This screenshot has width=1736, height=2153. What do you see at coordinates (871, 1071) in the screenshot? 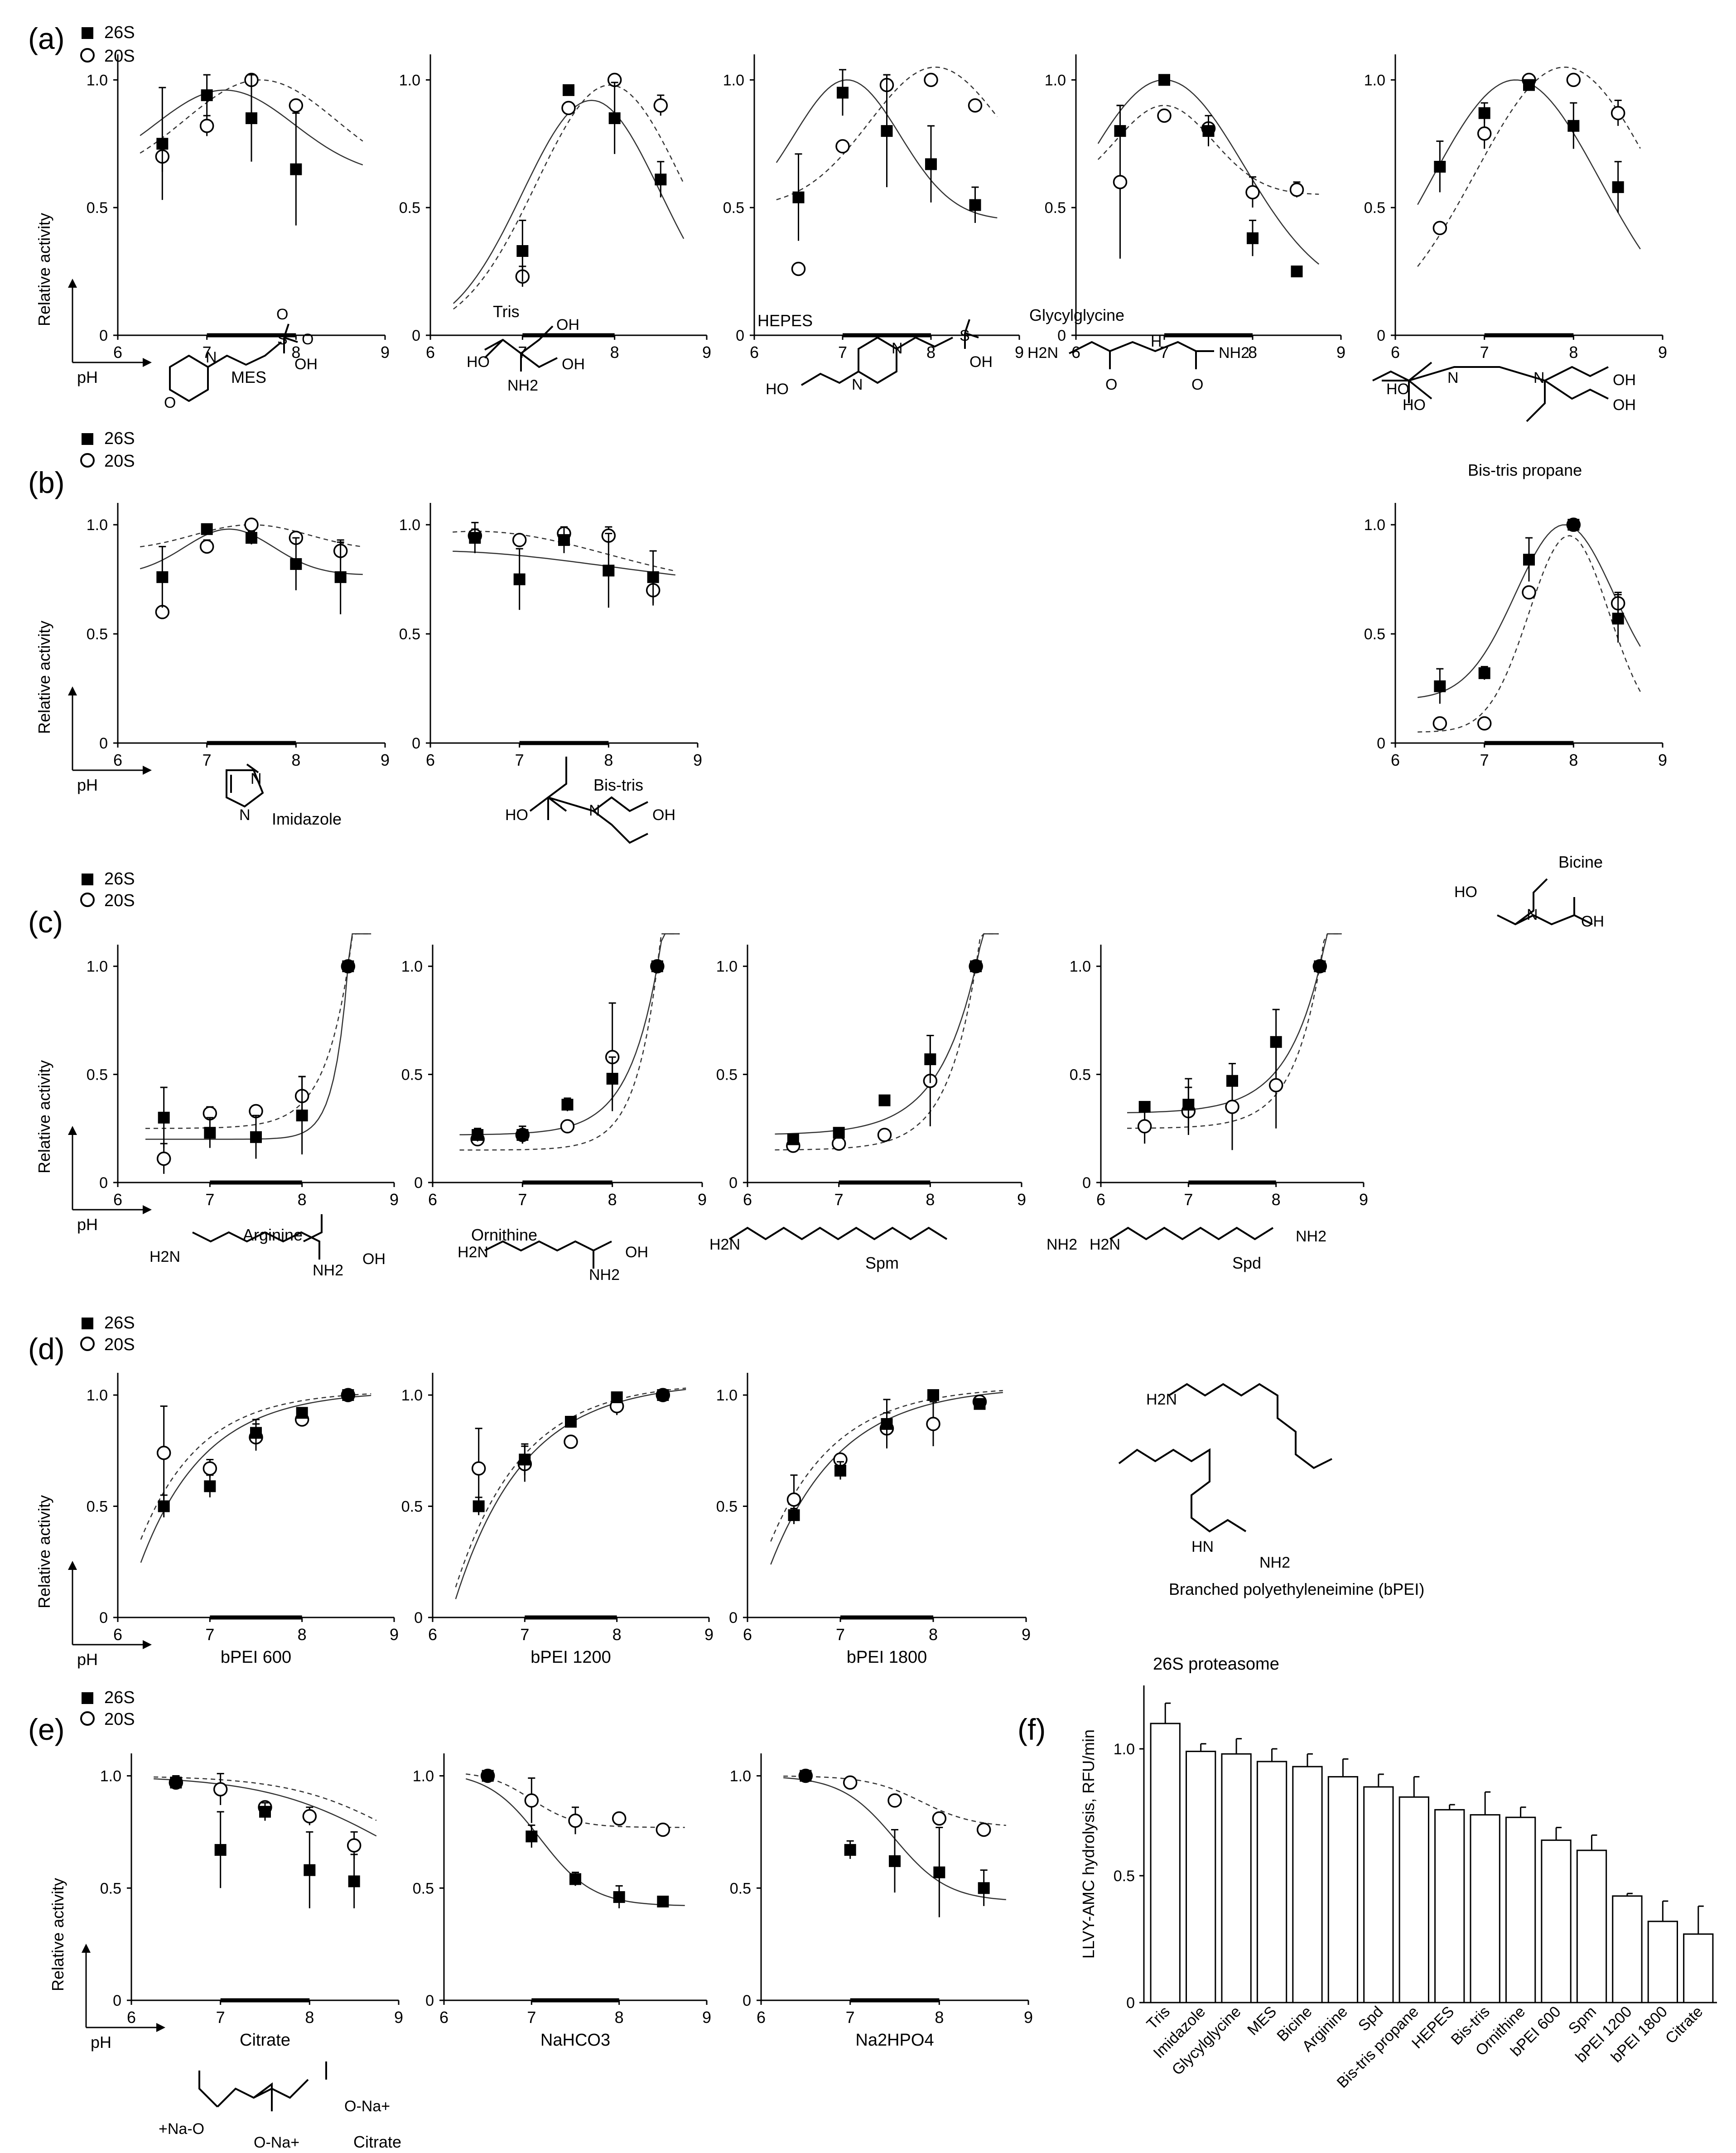
I see `chart-spm: 6 7 8 9 0 0.5 1.0` at bounding box center [871, 1071].